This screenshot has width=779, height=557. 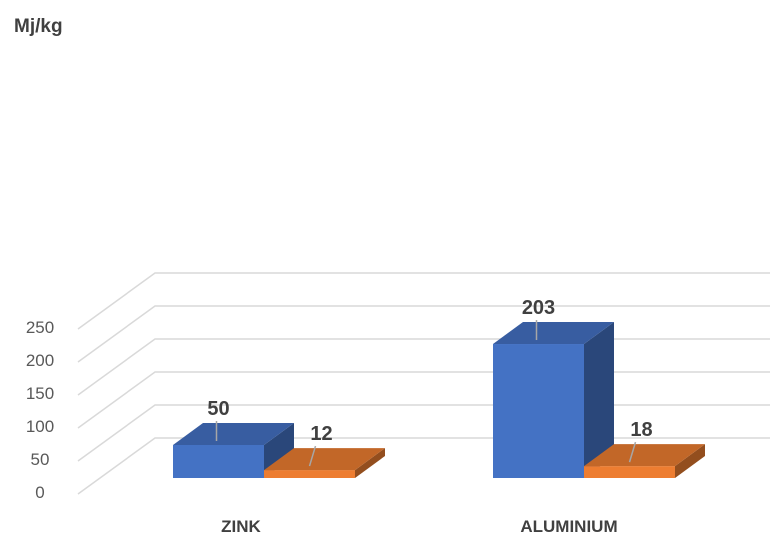 What do you see at coordinates (40, 393) in the screenshot?
I see `y-tick-label: 150` at bounding box center [40, 393].